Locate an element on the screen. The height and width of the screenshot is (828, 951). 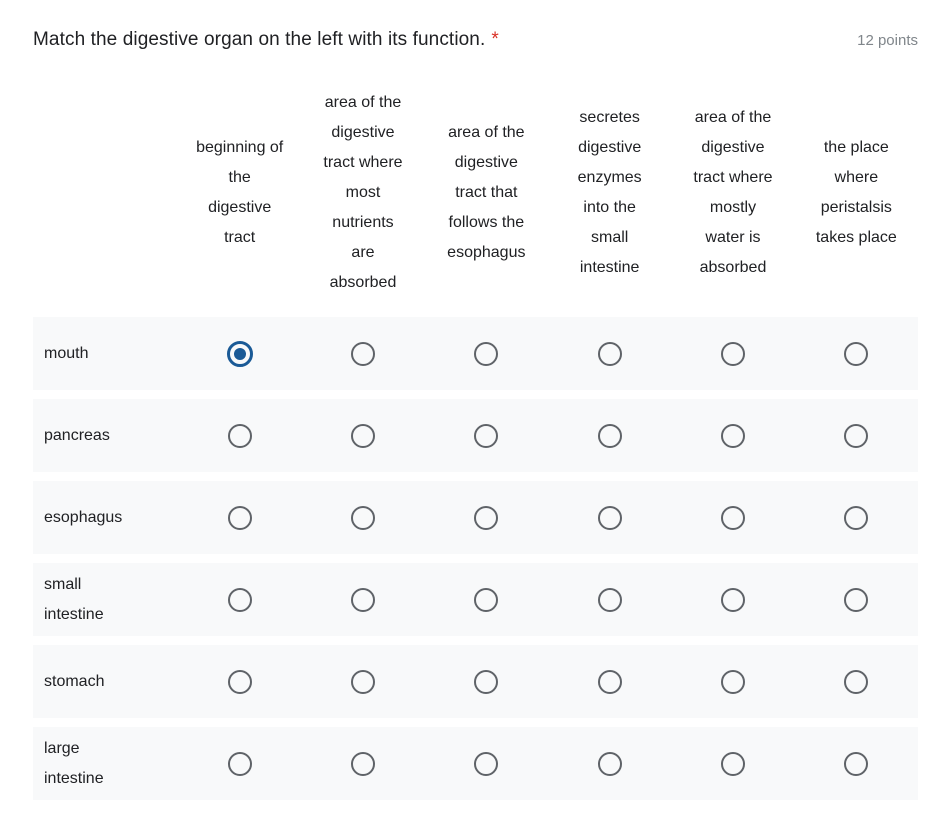
radio-cell-esophagus-c5 is located at coordinates (732, 517).